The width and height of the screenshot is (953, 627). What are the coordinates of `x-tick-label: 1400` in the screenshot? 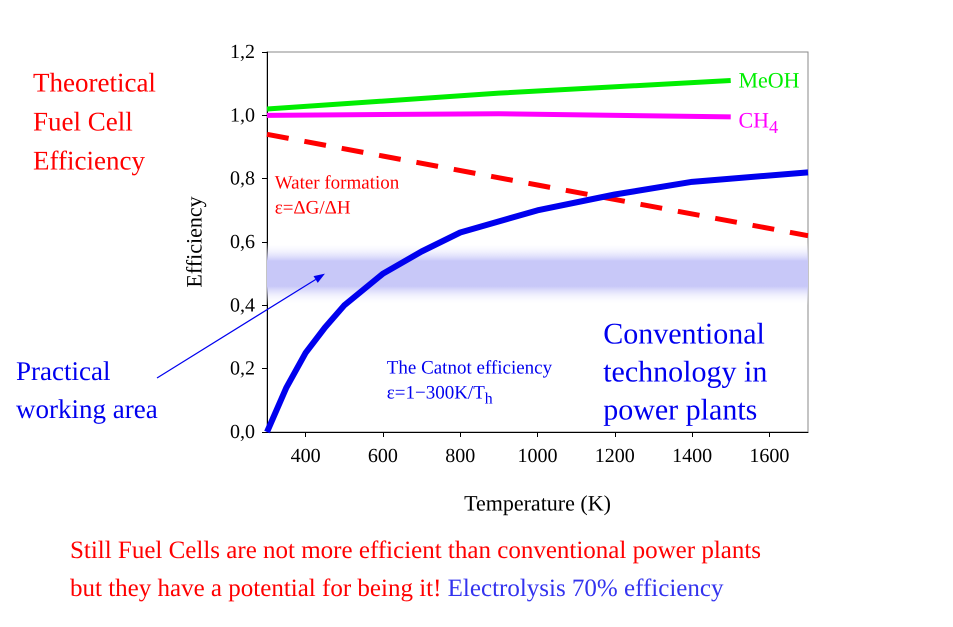 It's located at (692, 456).